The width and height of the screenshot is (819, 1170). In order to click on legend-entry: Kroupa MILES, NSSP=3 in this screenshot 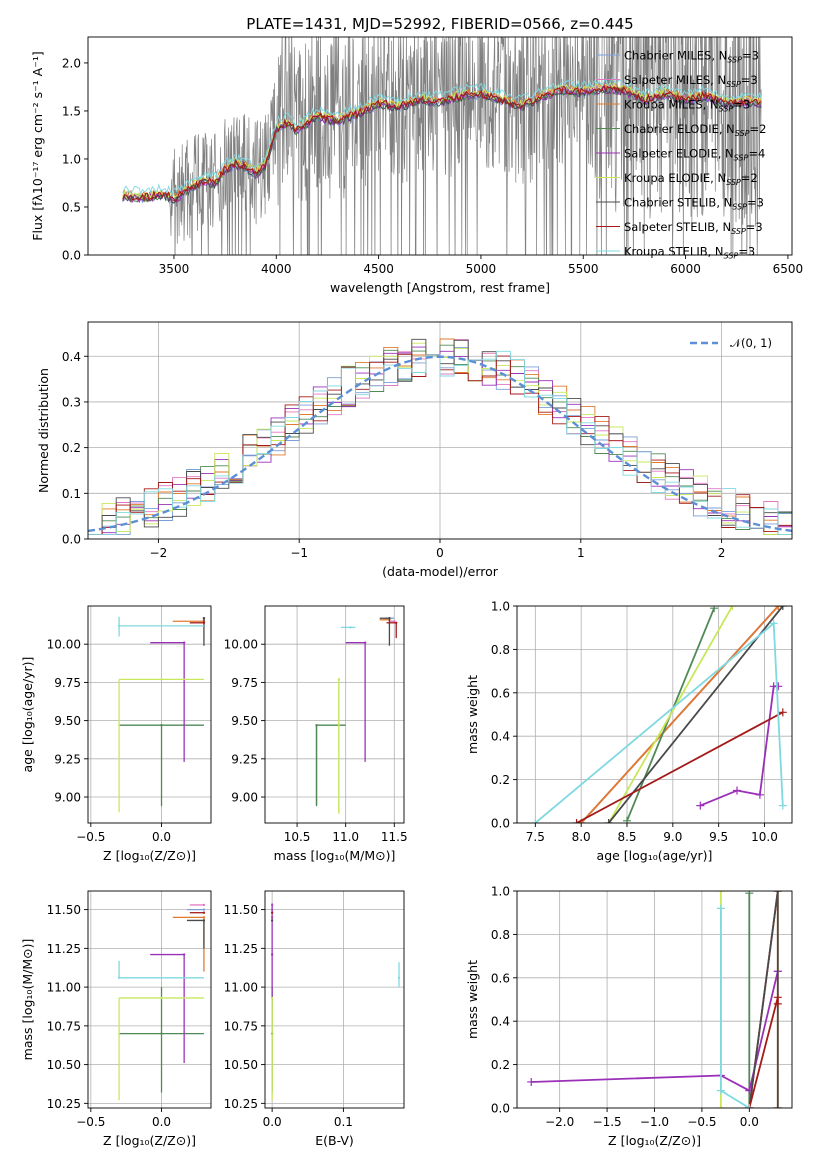, I will do `click(687, 106)`.